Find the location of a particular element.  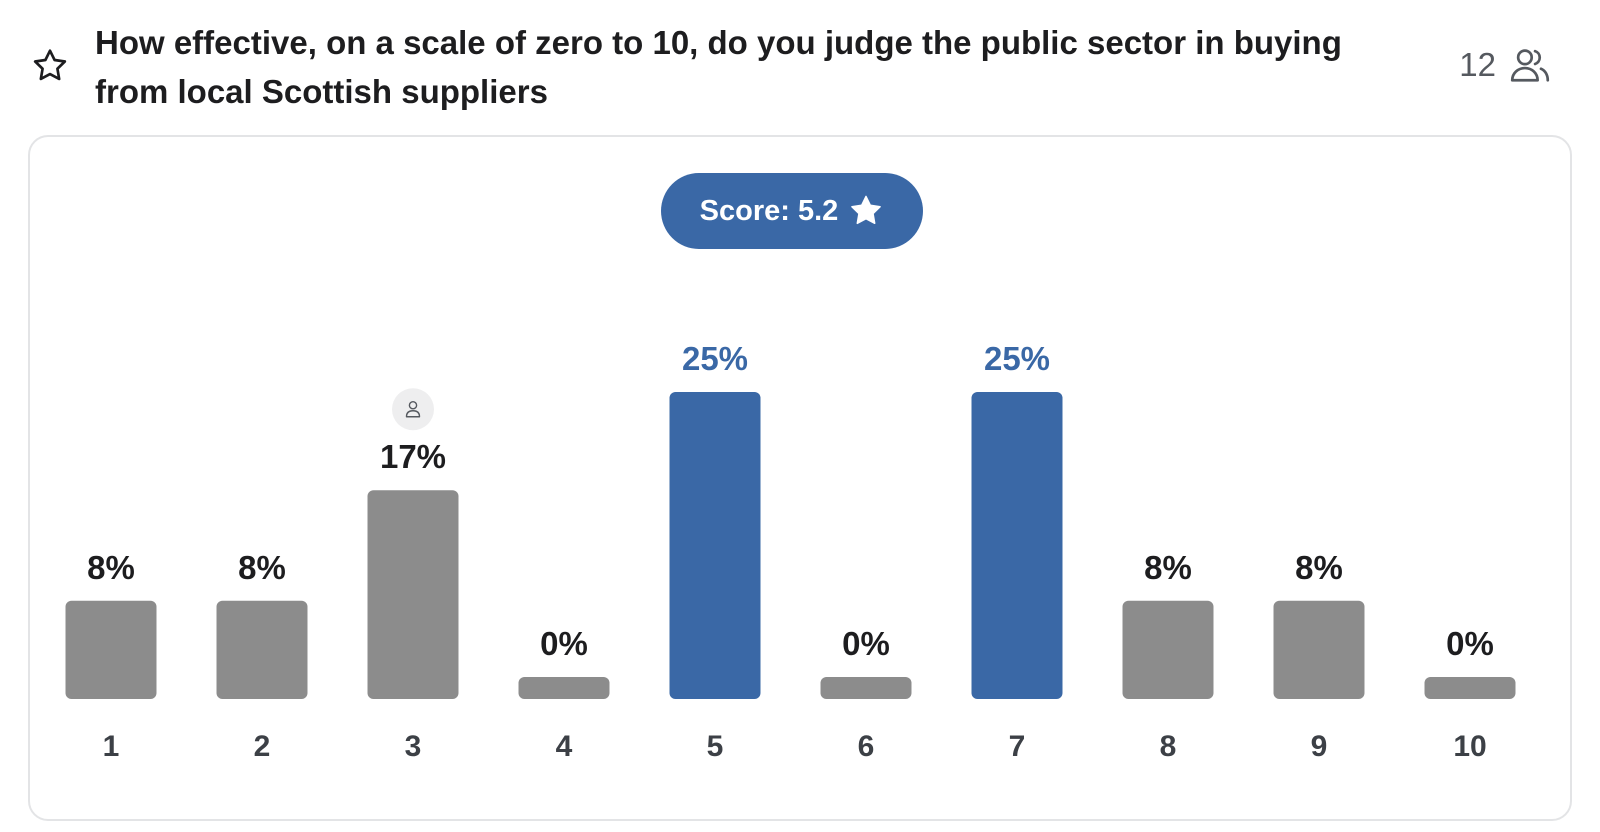

category-label-9: 9 is located at coordinates (1319, 746).